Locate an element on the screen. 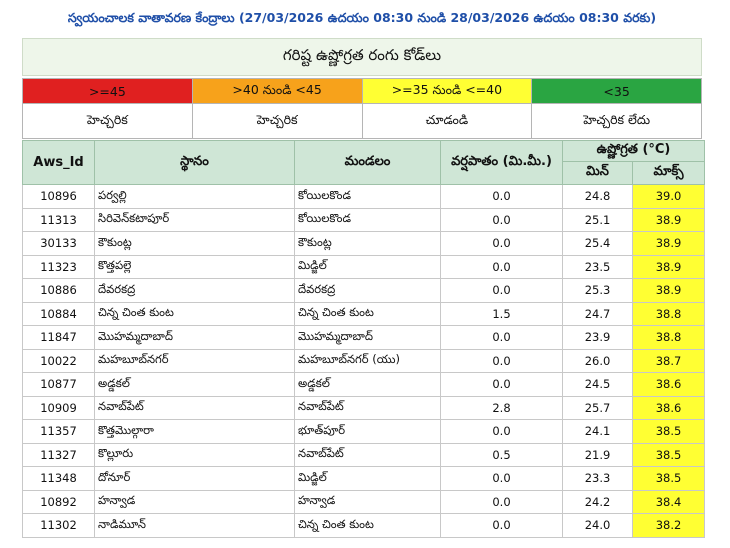 The image size is (730, 548). cell-place: అడ్డకల్ is located at coordinates (194, 384).